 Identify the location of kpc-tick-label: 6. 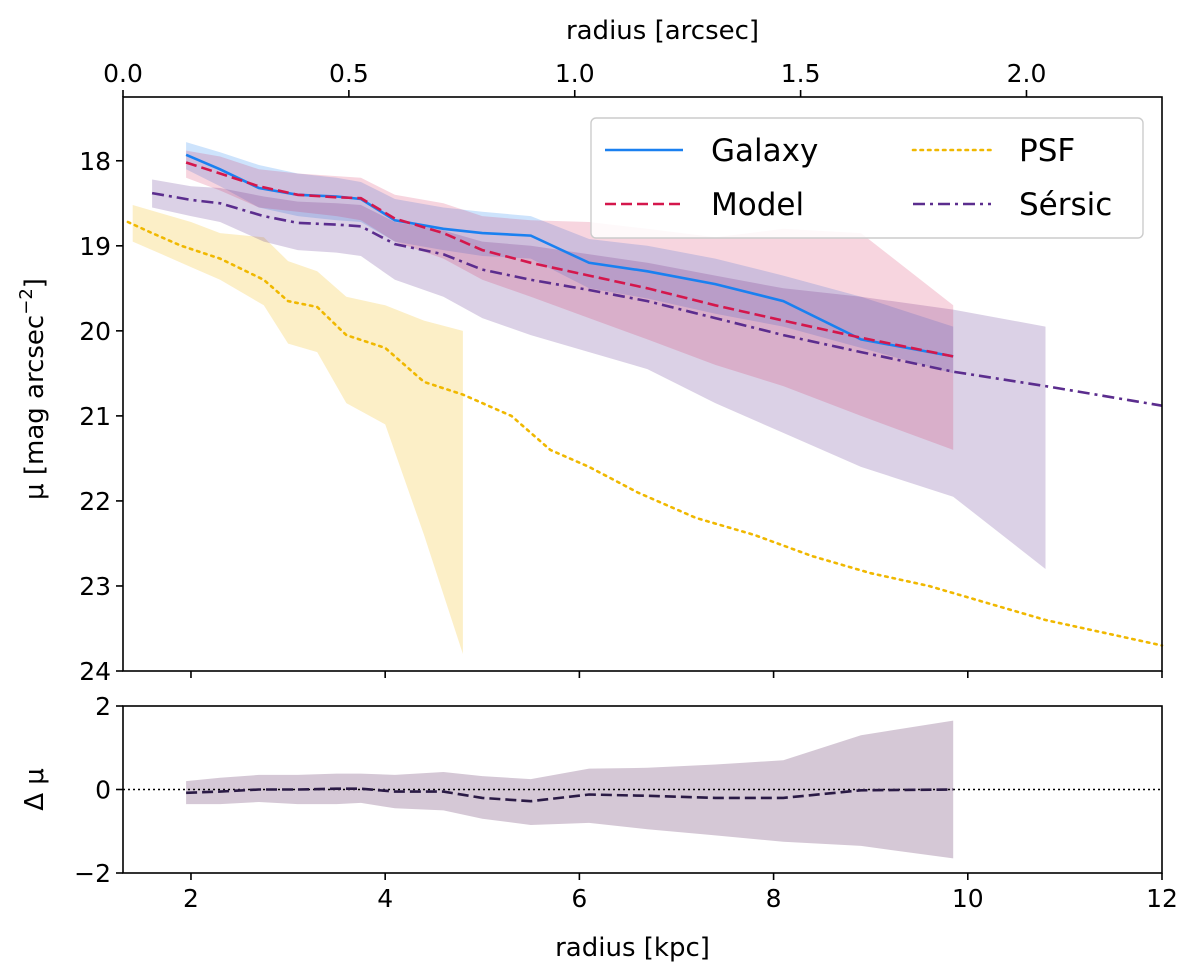
(579, 898).